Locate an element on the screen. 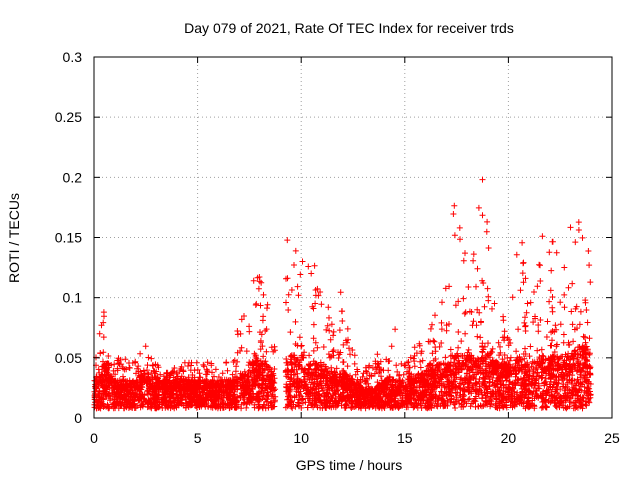 Image resolution: width=640 pixels, height=480 pixels. x-tick-label: 20 is located at coordinates (509, 438).